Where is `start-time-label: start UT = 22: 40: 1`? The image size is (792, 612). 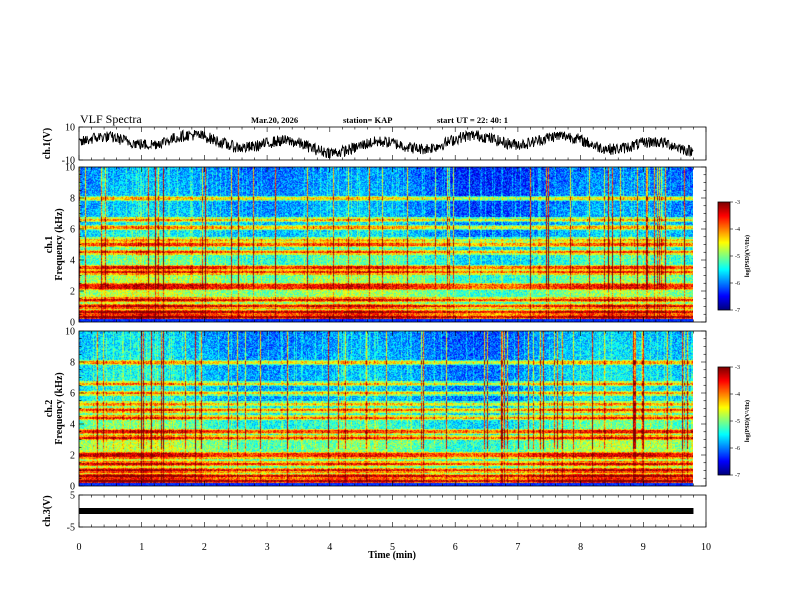
start-time-label: start UT = 22: 40: 1 is located at coordinates (473, 120).